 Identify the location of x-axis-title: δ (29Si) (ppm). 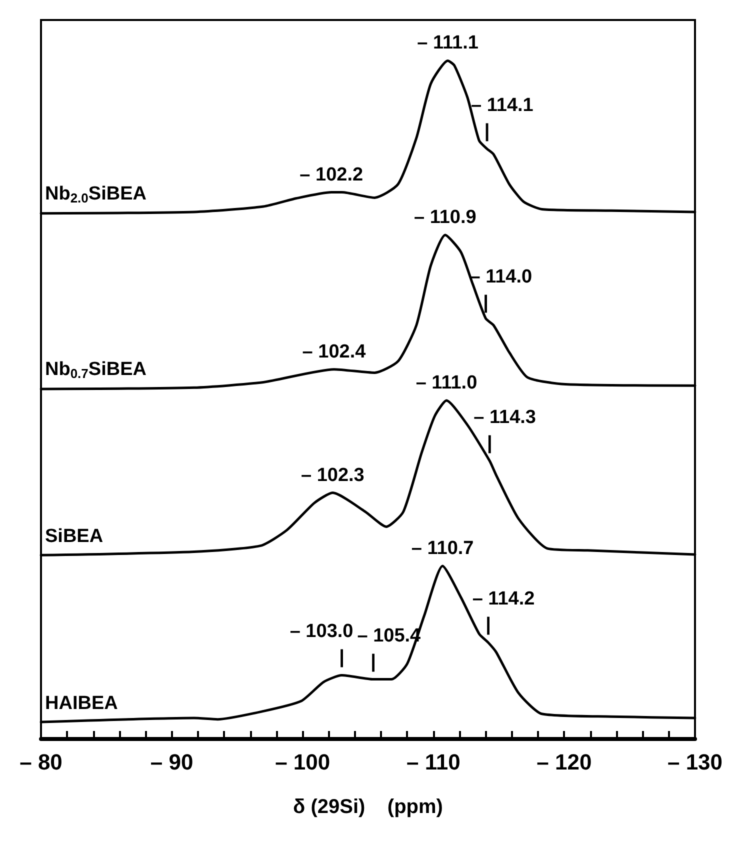
(368, 807).